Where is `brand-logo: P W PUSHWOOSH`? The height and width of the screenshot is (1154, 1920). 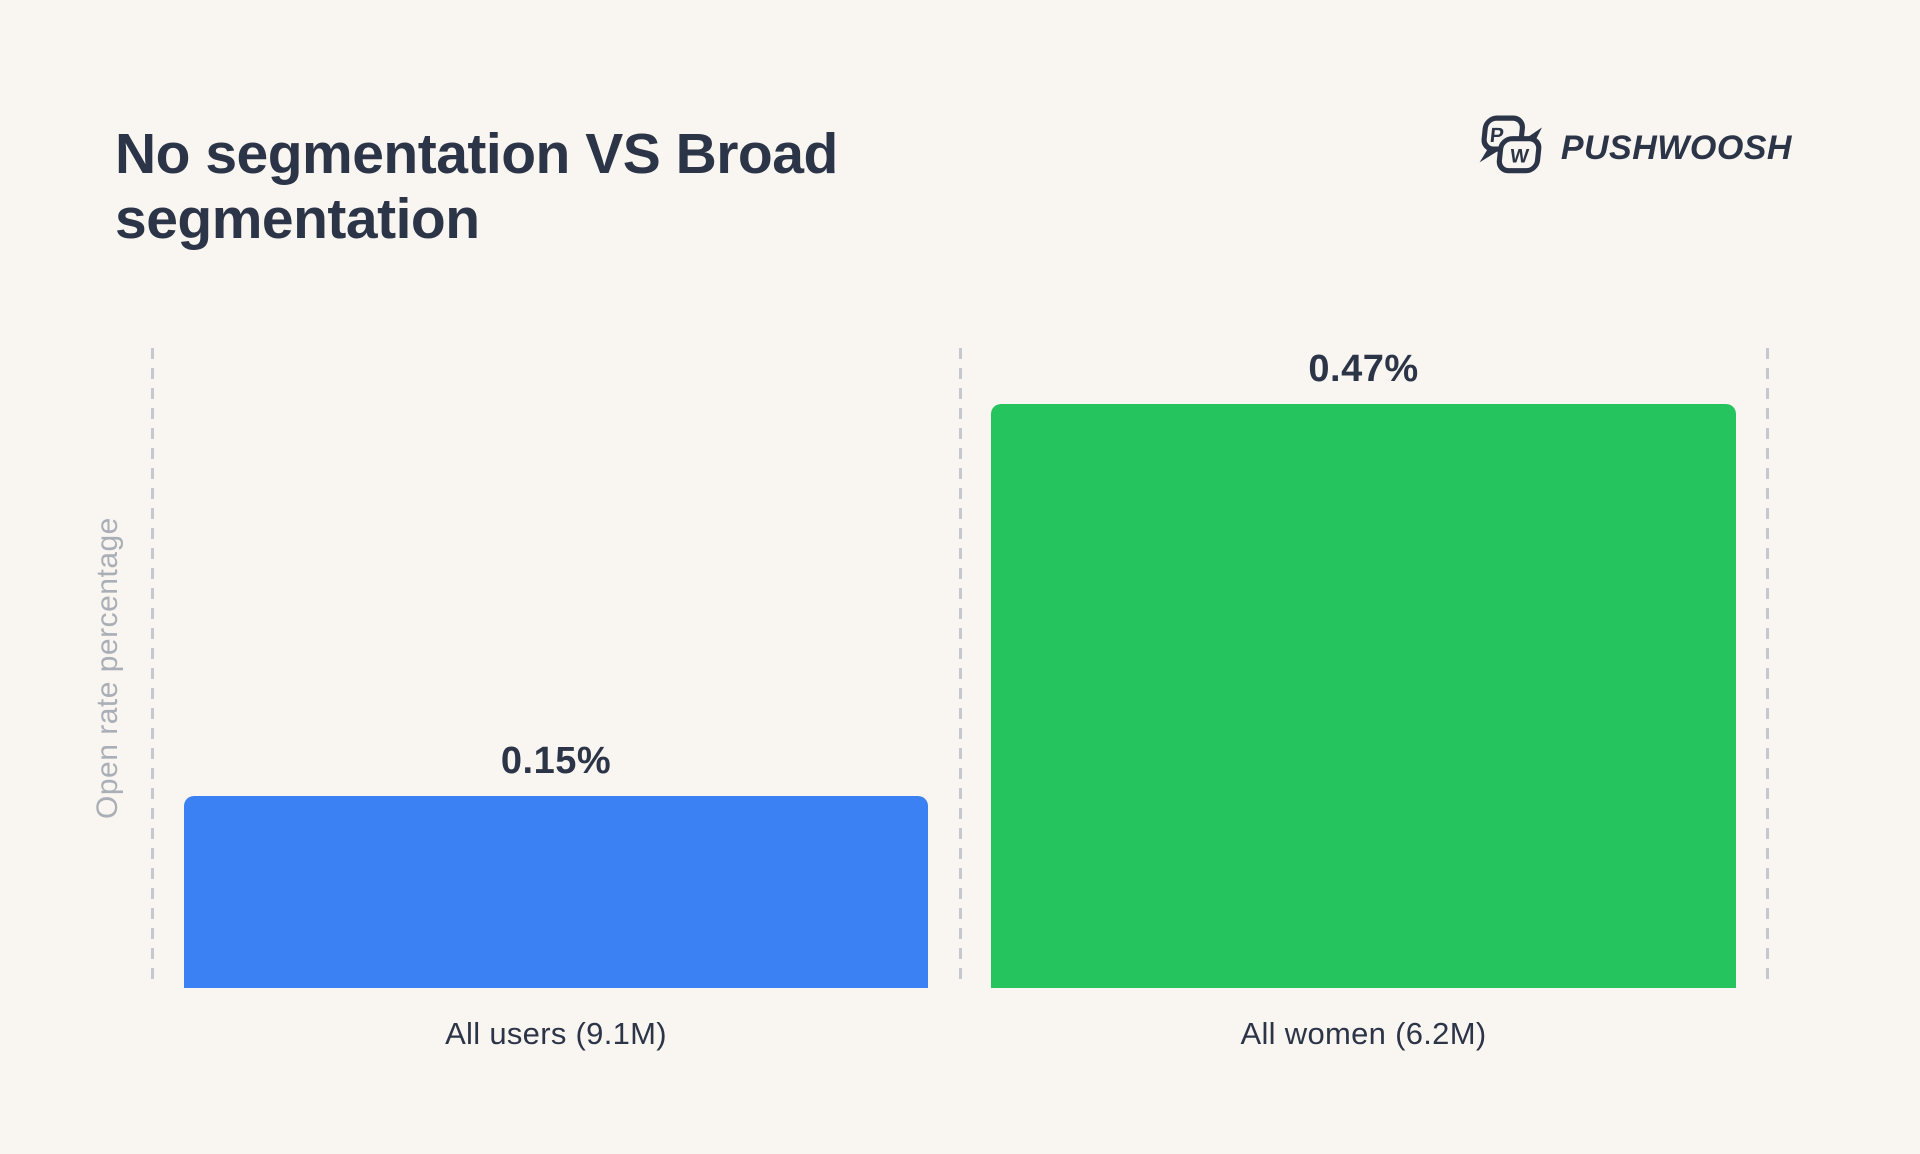
brand-logo: P W PUSHWOOSH is located at coordinates (1635, 148).